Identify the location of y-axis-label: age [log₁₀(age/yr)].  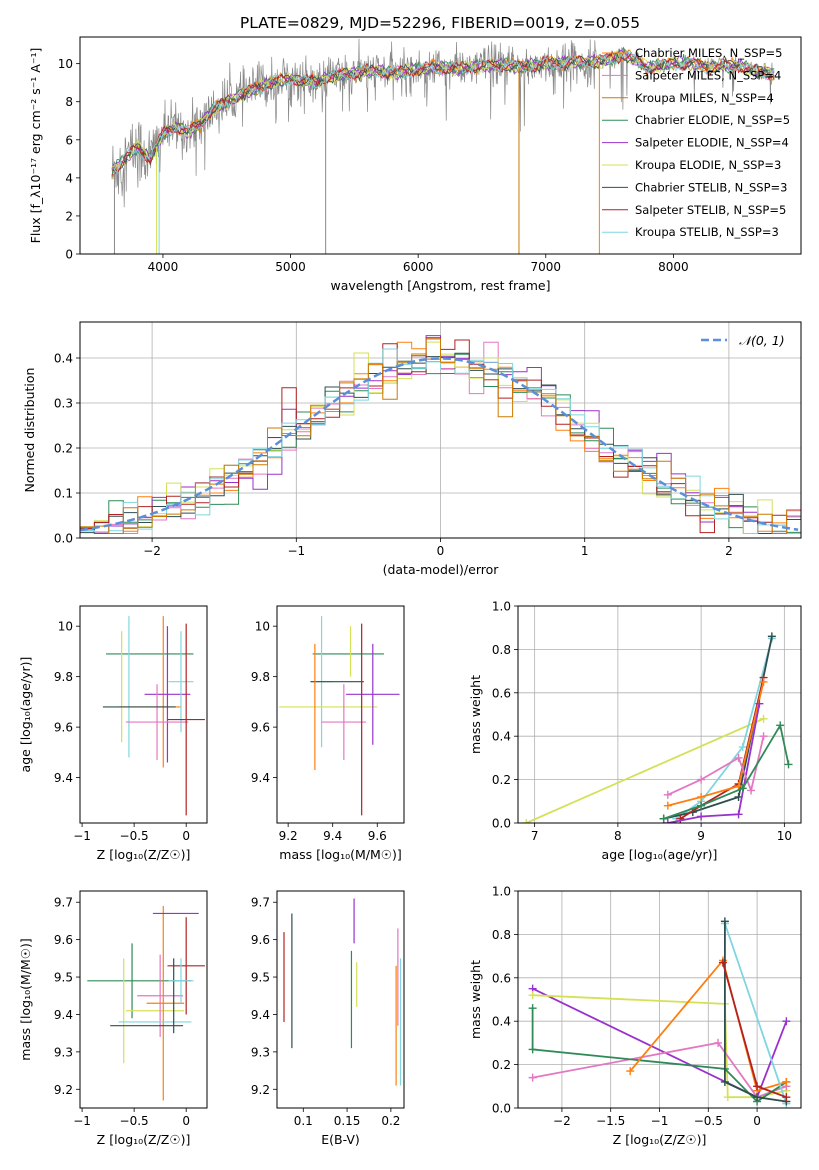
(25, 715).